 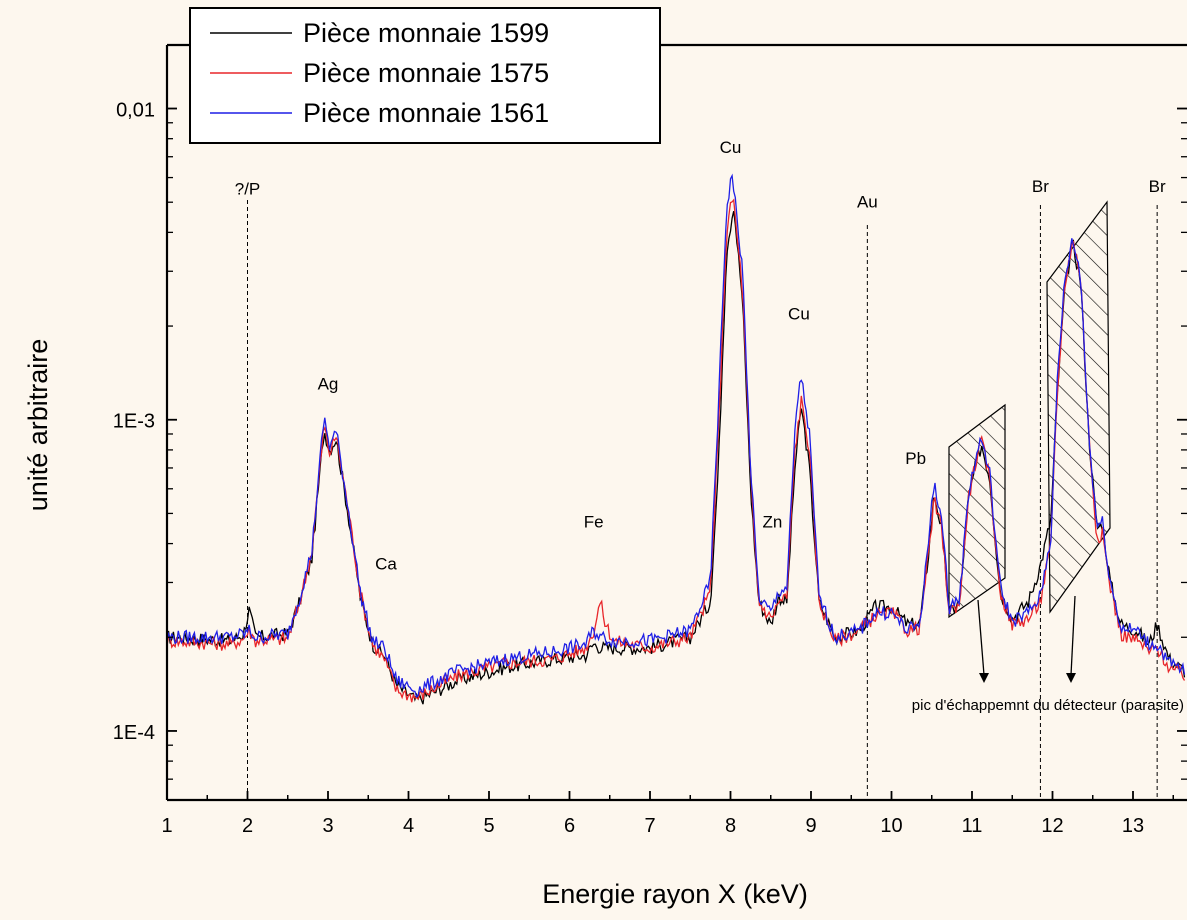 What do you see at coordinates (594, 522) in the screenshot?
I see `peak-label: Fe` at bounding box center [594, 522].